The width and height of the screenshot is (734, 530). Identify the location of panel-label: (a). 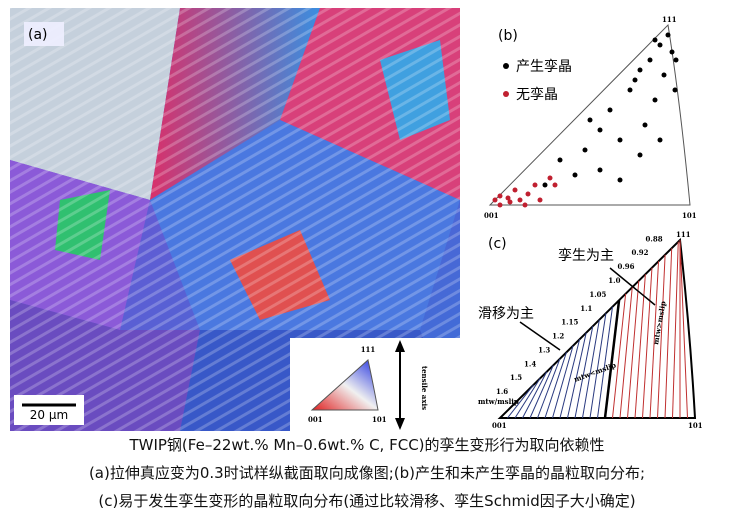
(38, 35).